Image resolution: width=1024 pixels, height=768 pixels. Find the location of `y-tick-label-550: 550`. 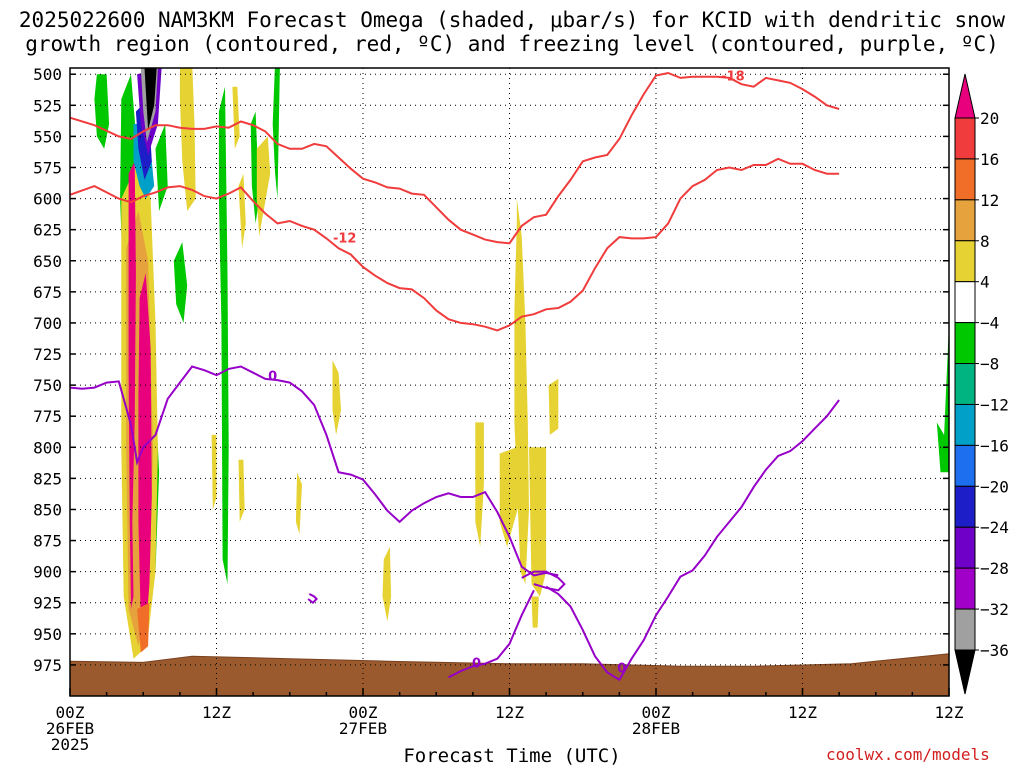

y-tick-label-550: 550 is located at coordinates (47, 136).